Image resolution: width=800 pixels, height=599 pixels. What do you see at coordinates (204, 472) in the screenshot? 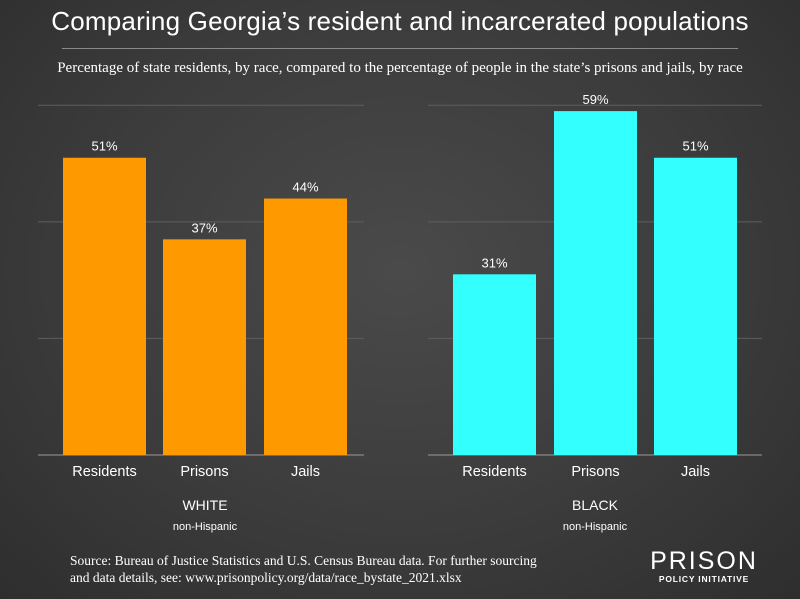
I see `white-category-label-prisons: Prisons` at bounding box center [204, 472].